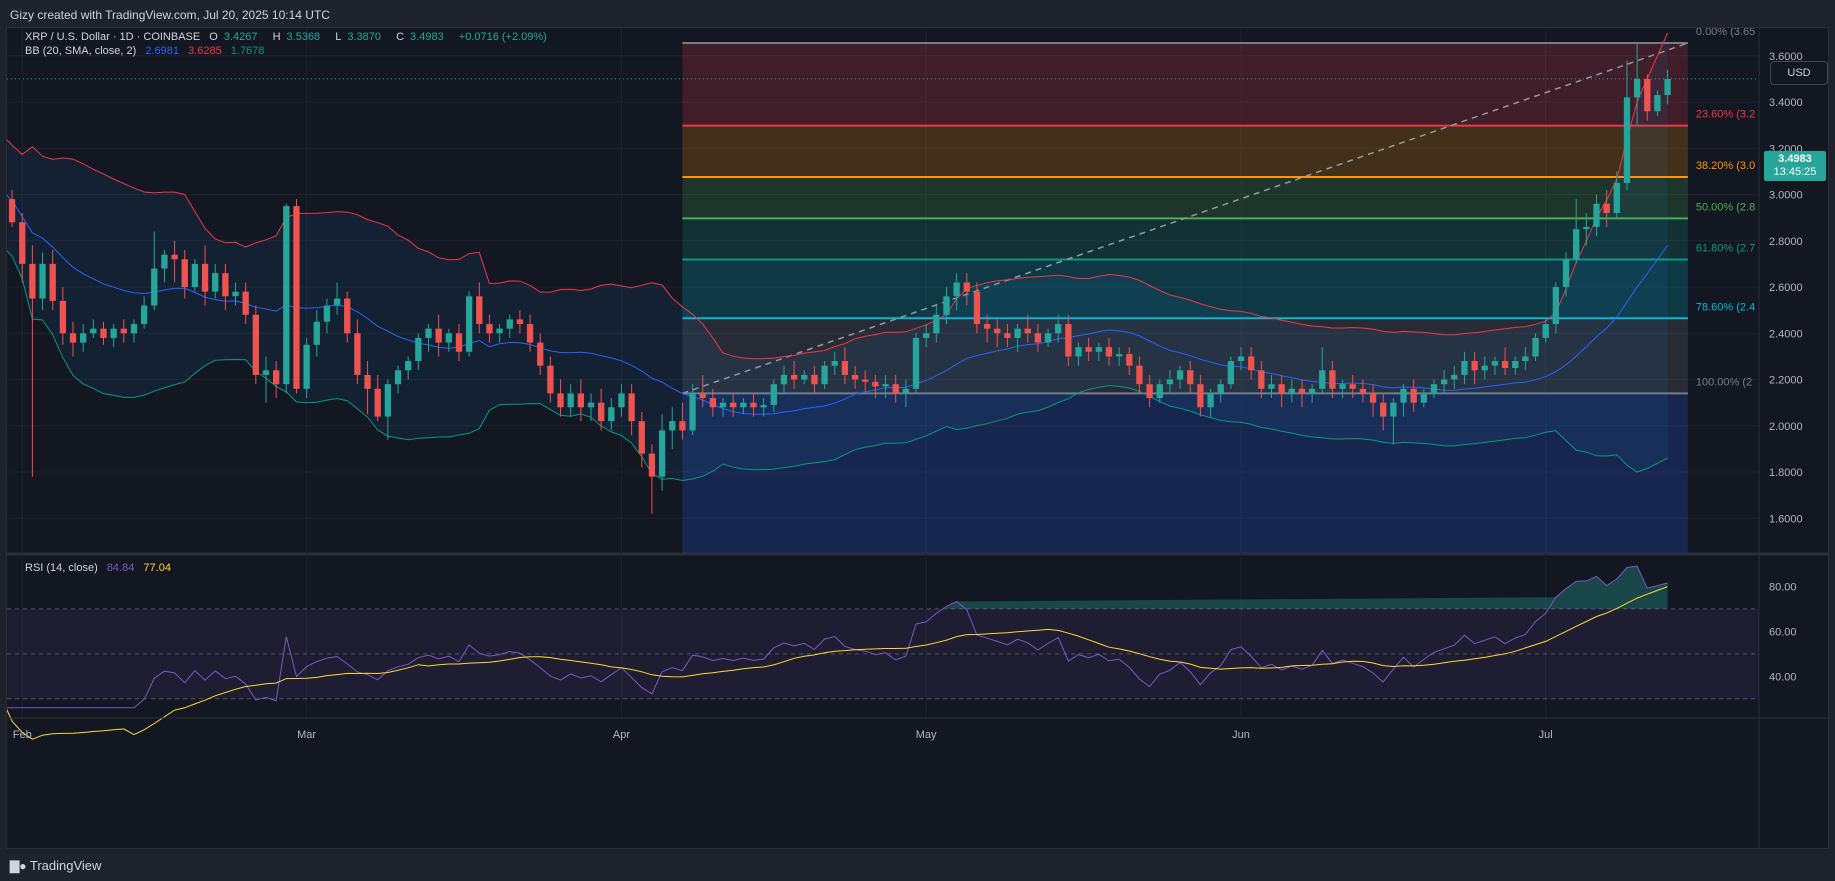 Image resolution: width=1835 pixels, height=881 pixels. What do you see at coordinates (1786, 57) in the screenshot?
I see `price-tick-label: 3.6000` at bounding box center [1786, 57].